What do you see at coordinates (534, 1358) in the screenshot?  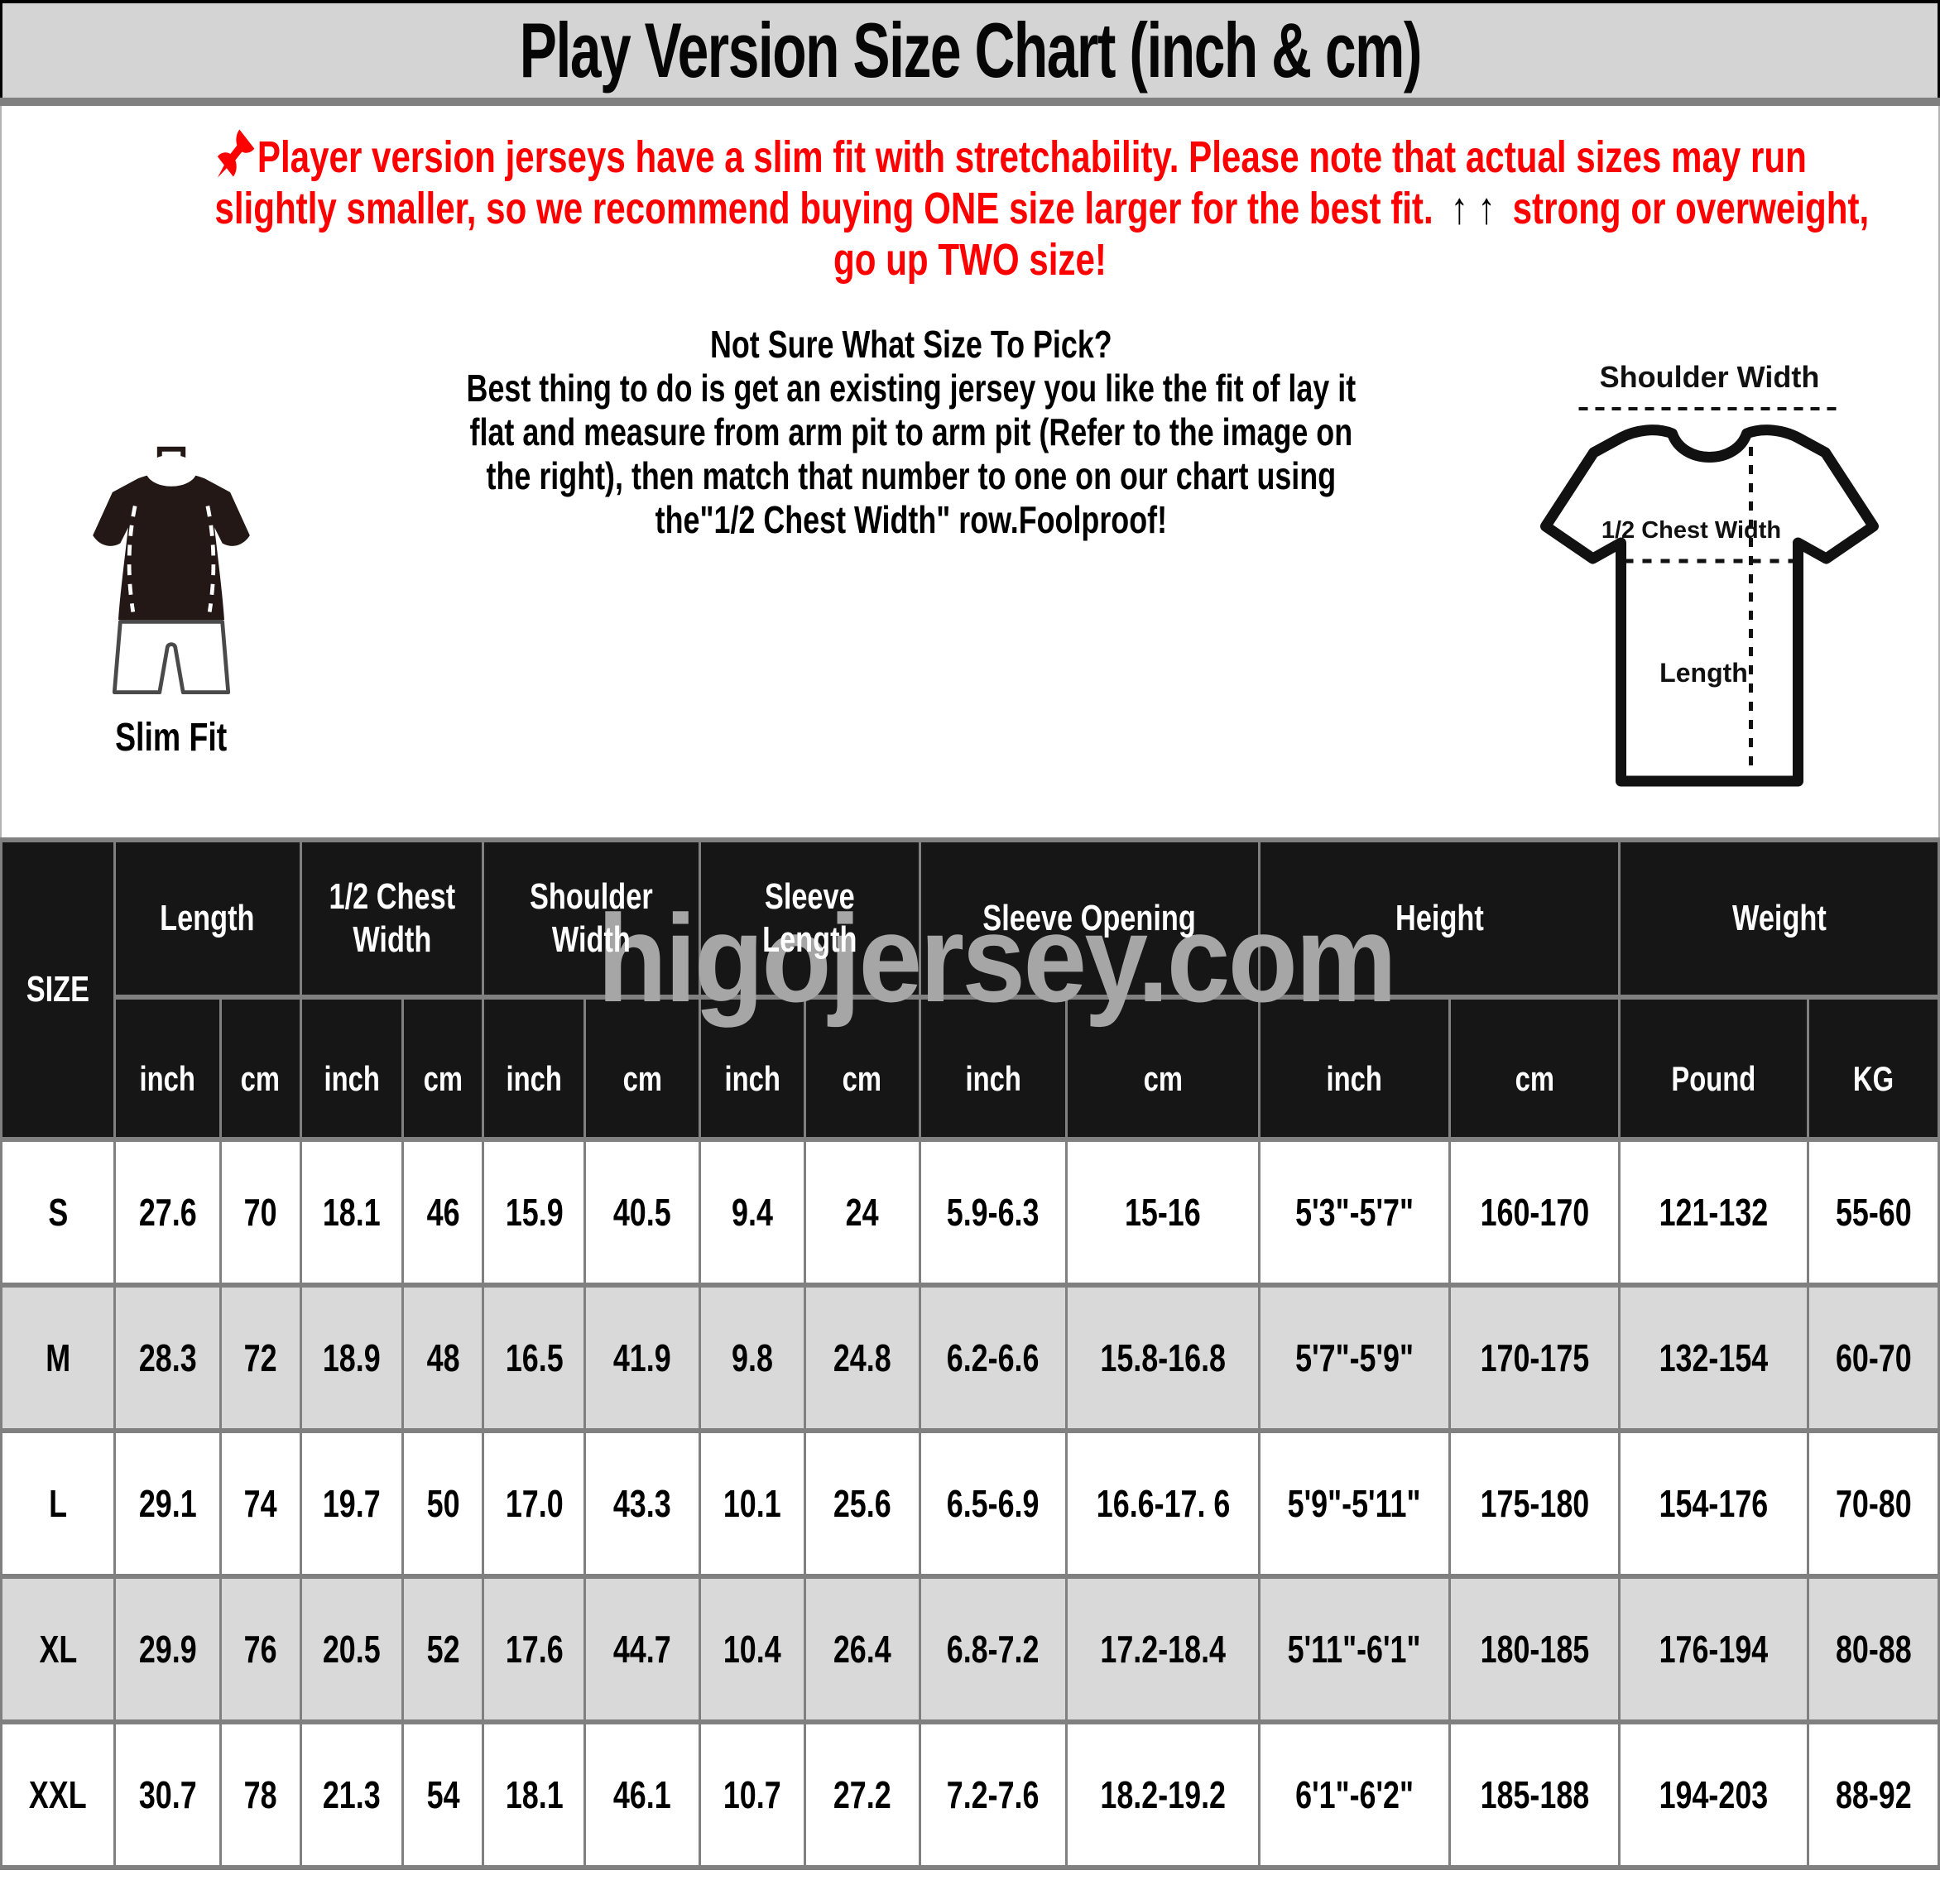 I see `table-cell: 16.5` at bounding box center [534, 1358].